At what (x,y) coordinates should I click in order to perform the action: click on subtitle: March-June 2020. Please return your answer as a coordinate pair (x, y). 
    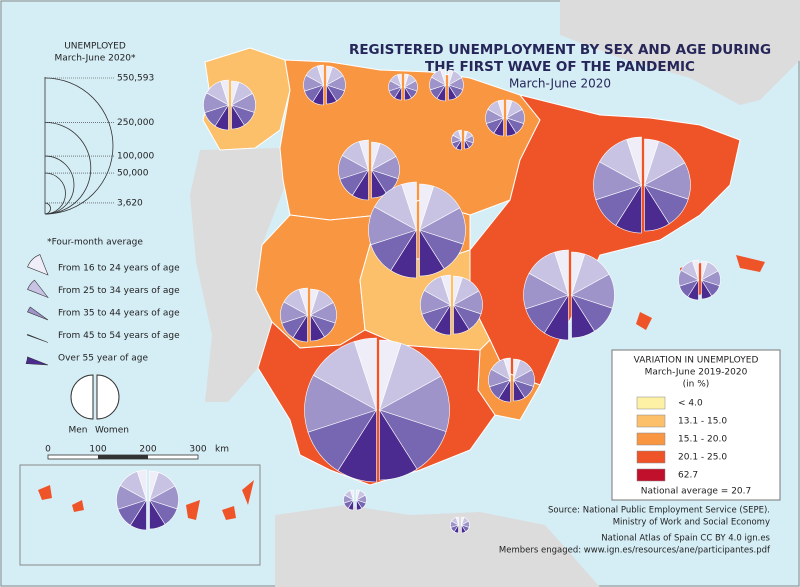
    Looking at the image, I should click on (560, 84).